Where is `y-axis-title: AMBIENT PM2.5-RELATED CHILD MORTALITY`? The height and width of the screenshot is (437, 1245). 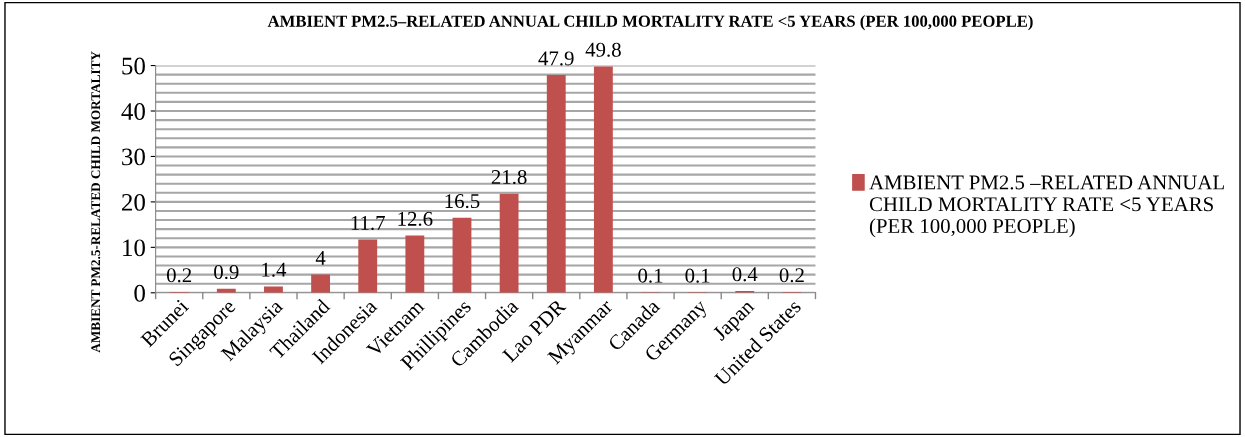 y-axis-title: AMBIENT PM2.5-RELATED CHILD MORTALITY is located at coordinates (96, 202).